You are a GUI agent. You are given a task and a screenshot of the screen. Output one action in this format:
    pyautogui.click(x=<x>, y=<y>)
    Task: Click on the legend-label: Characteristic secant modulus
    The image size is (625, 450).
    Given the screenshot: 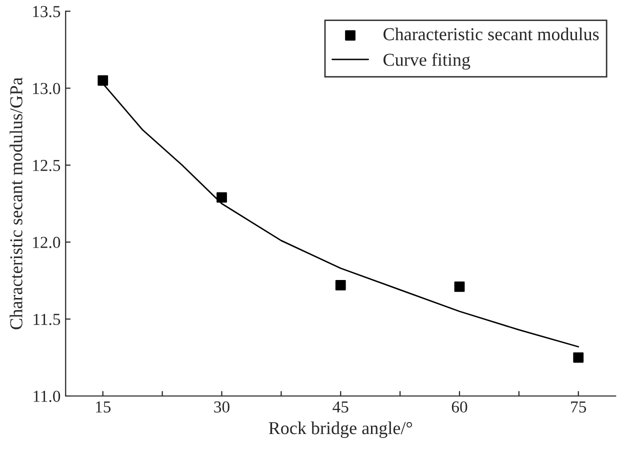 What is the action you would take?
    pyautogui.click(x=491, y=34)
    